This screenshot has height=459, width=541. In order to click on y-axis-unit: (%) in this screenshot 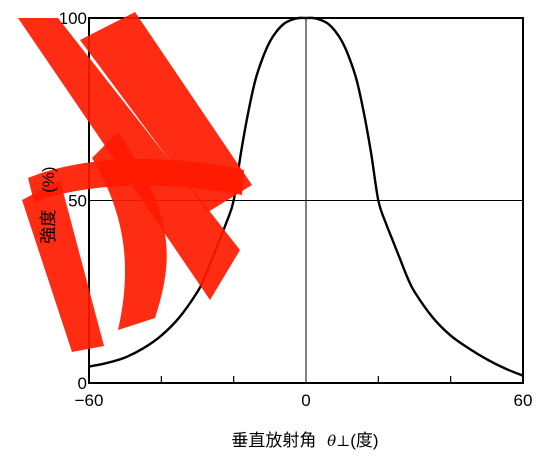, I will do `click(48, 179)`.